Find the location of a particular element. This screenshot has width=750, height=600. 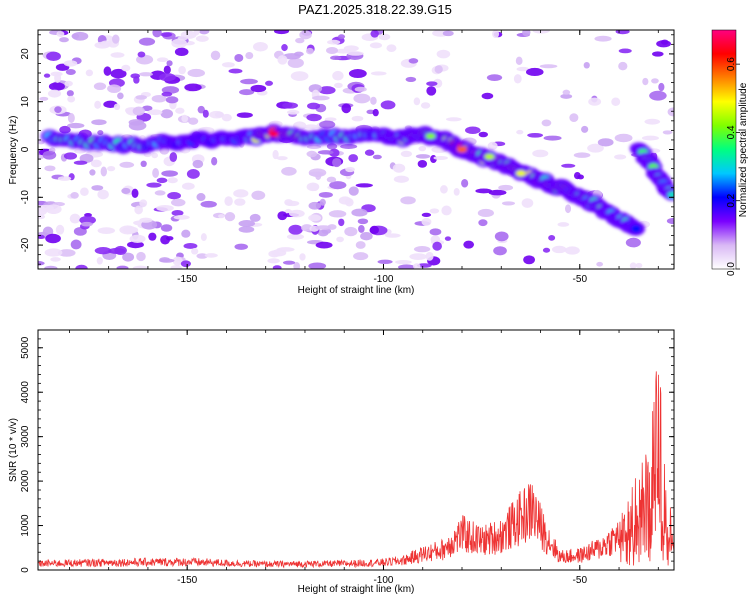

y-tick-label: 1000 is located at coordinates (25, 525).